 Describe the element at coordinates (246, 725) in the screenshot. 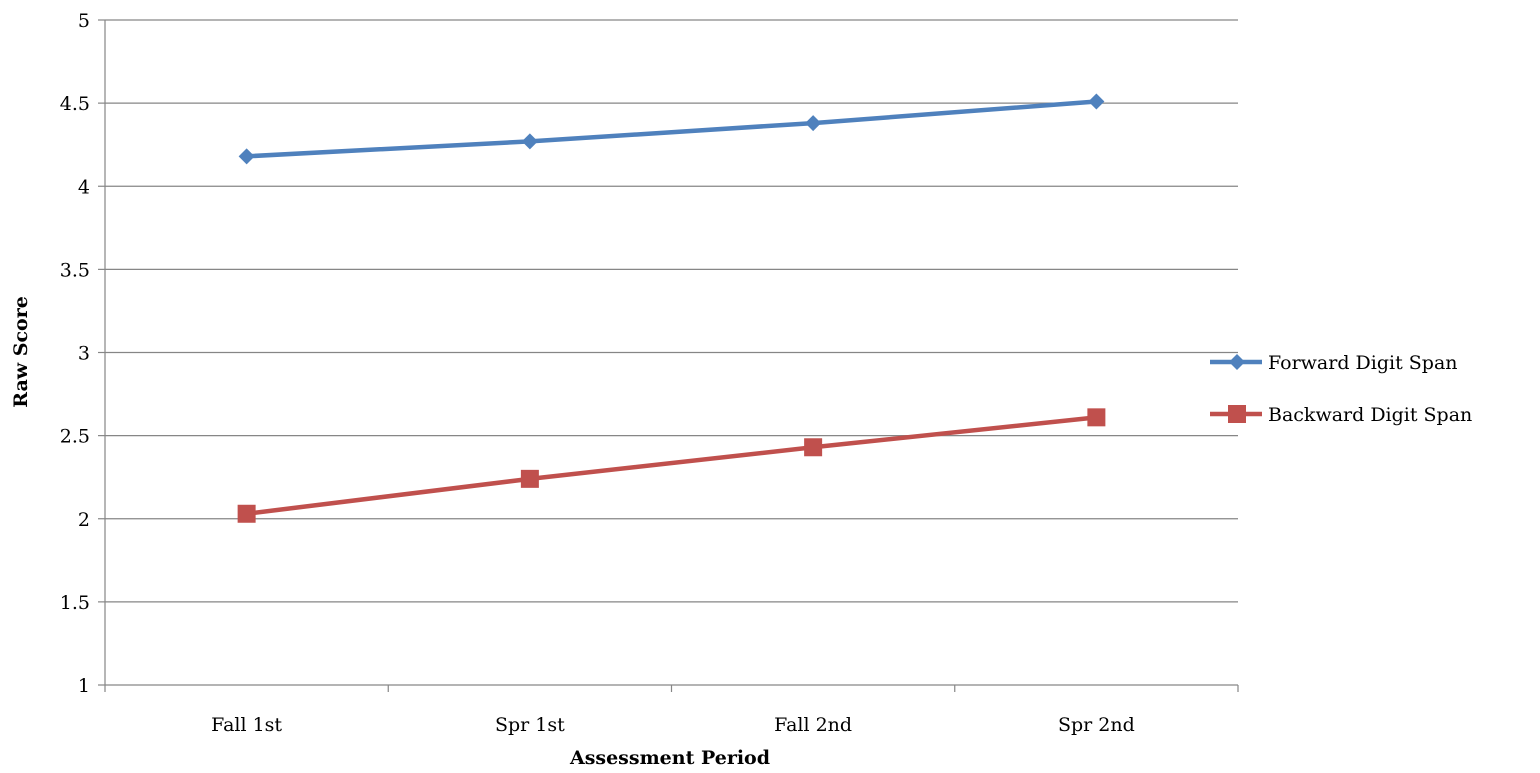

I see `x-tick-label: Fall 1st` at that location.